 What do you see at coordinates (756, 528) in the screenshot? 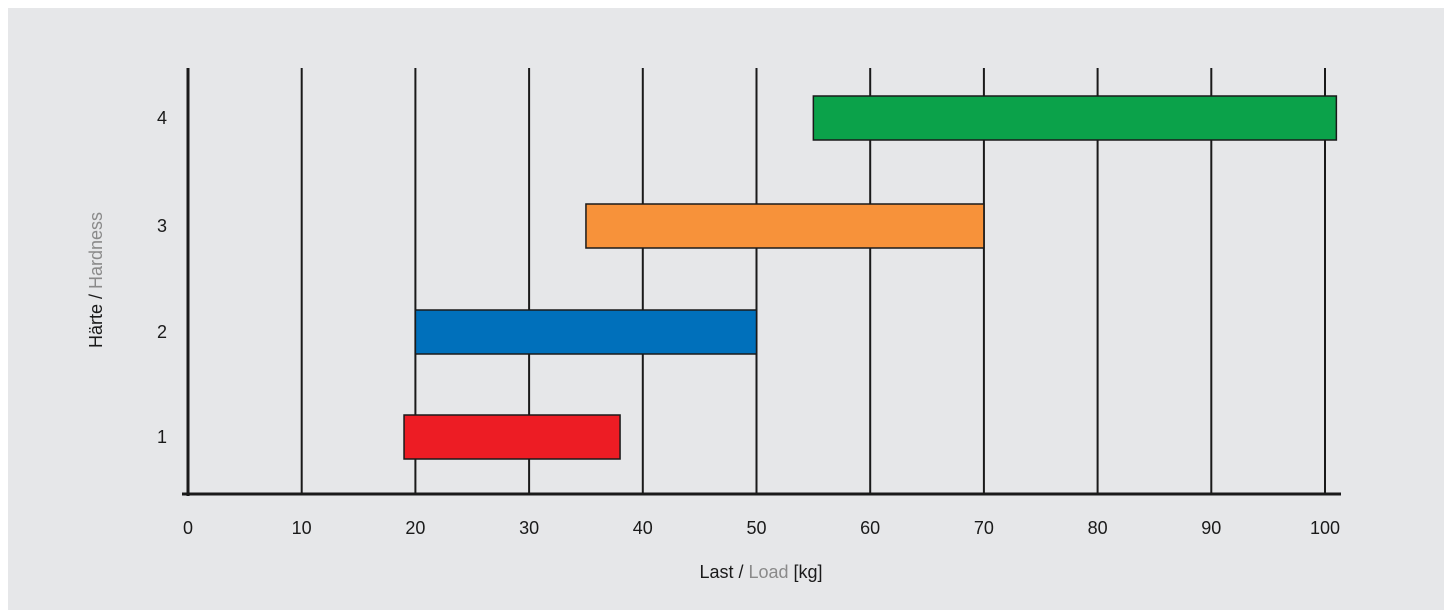
I see `x-tick-label-50: 50` at bounding box center [756, 528].